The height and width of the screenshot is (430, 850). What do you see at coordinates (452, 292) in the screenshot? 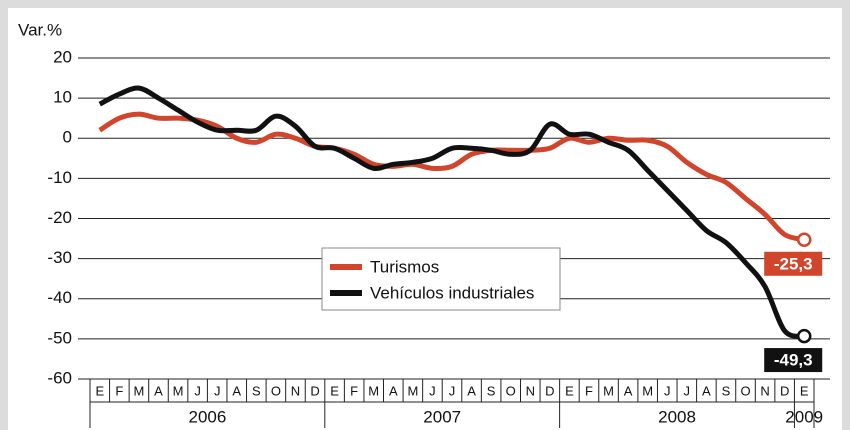
I see `legend-label: Vehículos industriales` at bounding box center [452, 292].